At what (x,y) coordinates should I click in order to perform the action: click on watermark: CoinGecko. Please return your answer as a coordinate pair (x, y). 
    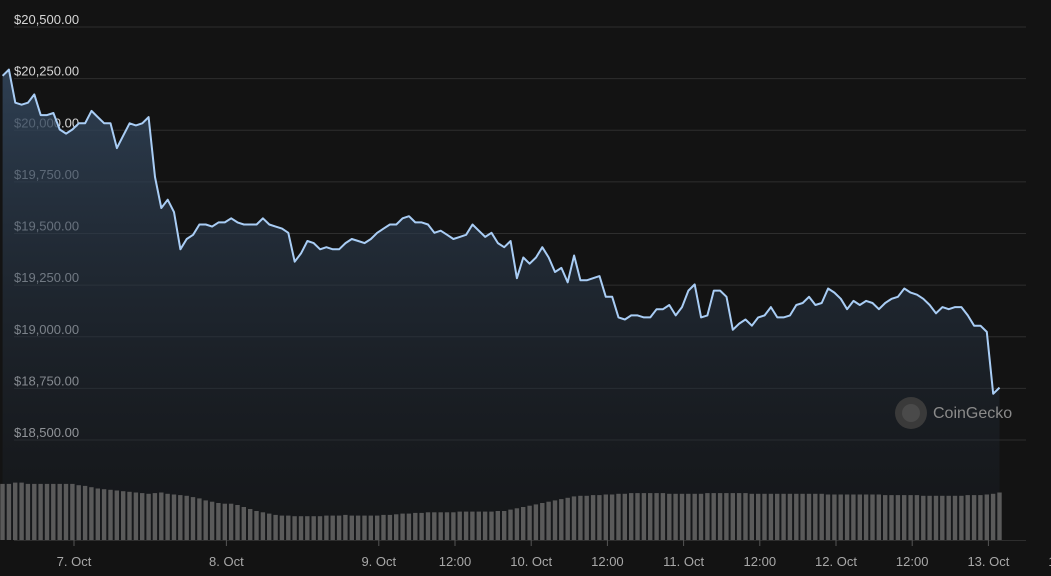
    Looking at the image, I should click on (953, 413).